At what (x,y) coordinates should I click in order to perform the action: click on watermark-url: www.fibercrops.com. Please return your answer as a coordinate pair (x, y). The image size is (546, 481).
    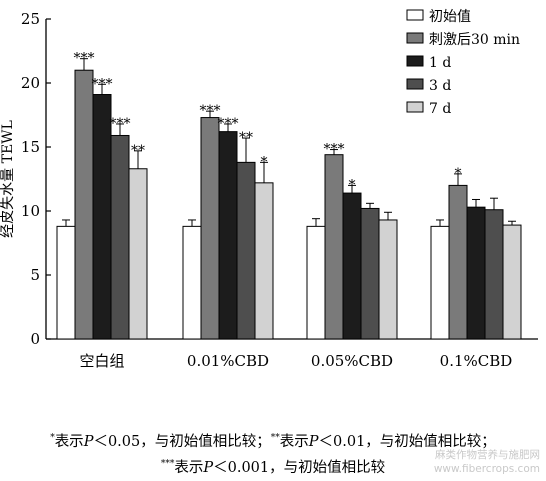
    Looking at the image, I should click on (486, 469).